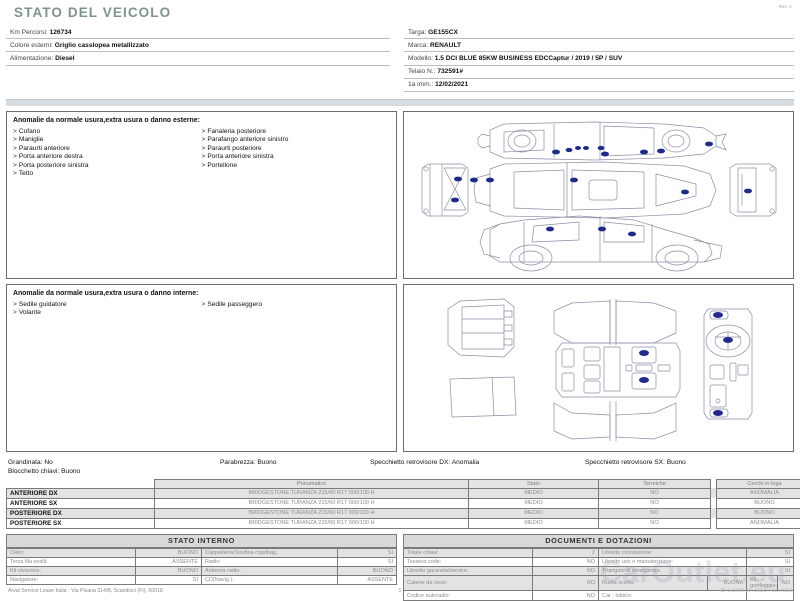 The image size is (800, 601). I want to click on field-value: Griglio casslopea metallizzato, so click(102, 45).